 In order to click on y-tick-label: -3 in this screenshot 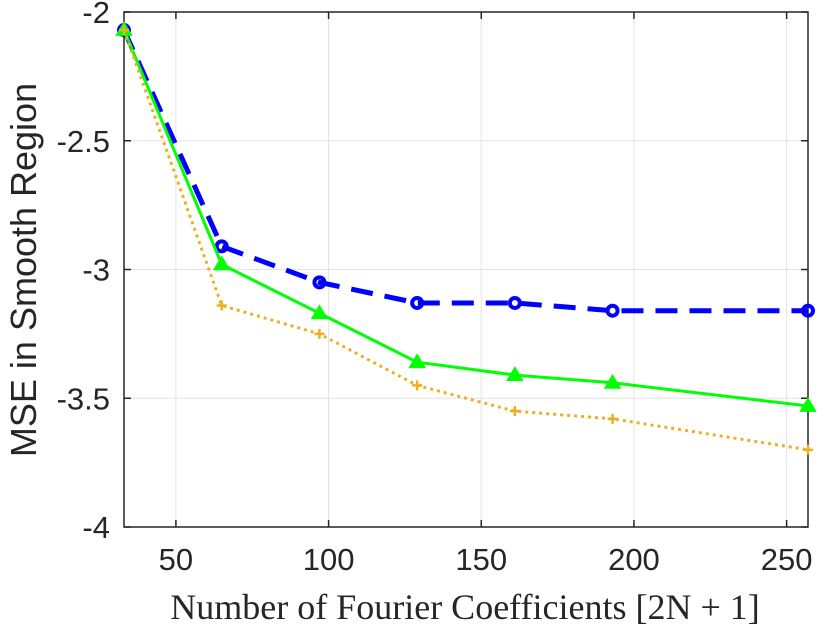, I will do `click(96, 270)`.